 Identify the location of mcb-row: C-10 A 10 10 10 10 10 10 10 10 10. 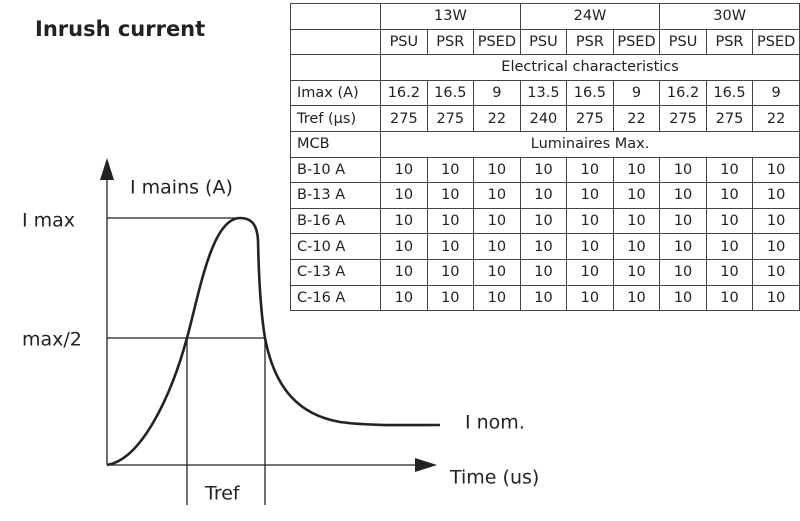
(544, 246).